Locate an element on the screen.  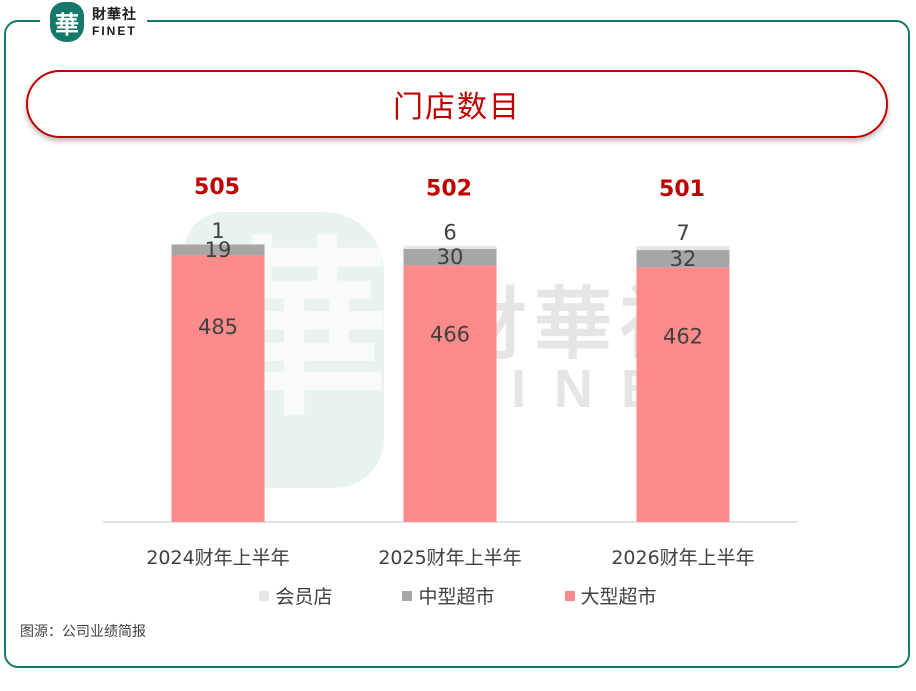
legend: 会员店 中型超市 大型超市 is located at coordinates (458, 595).